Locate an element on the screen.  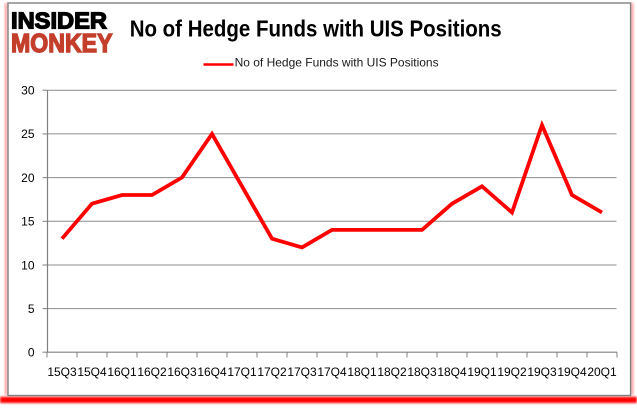
svg-text: 19Q3 is located at coordinates (542, 372).